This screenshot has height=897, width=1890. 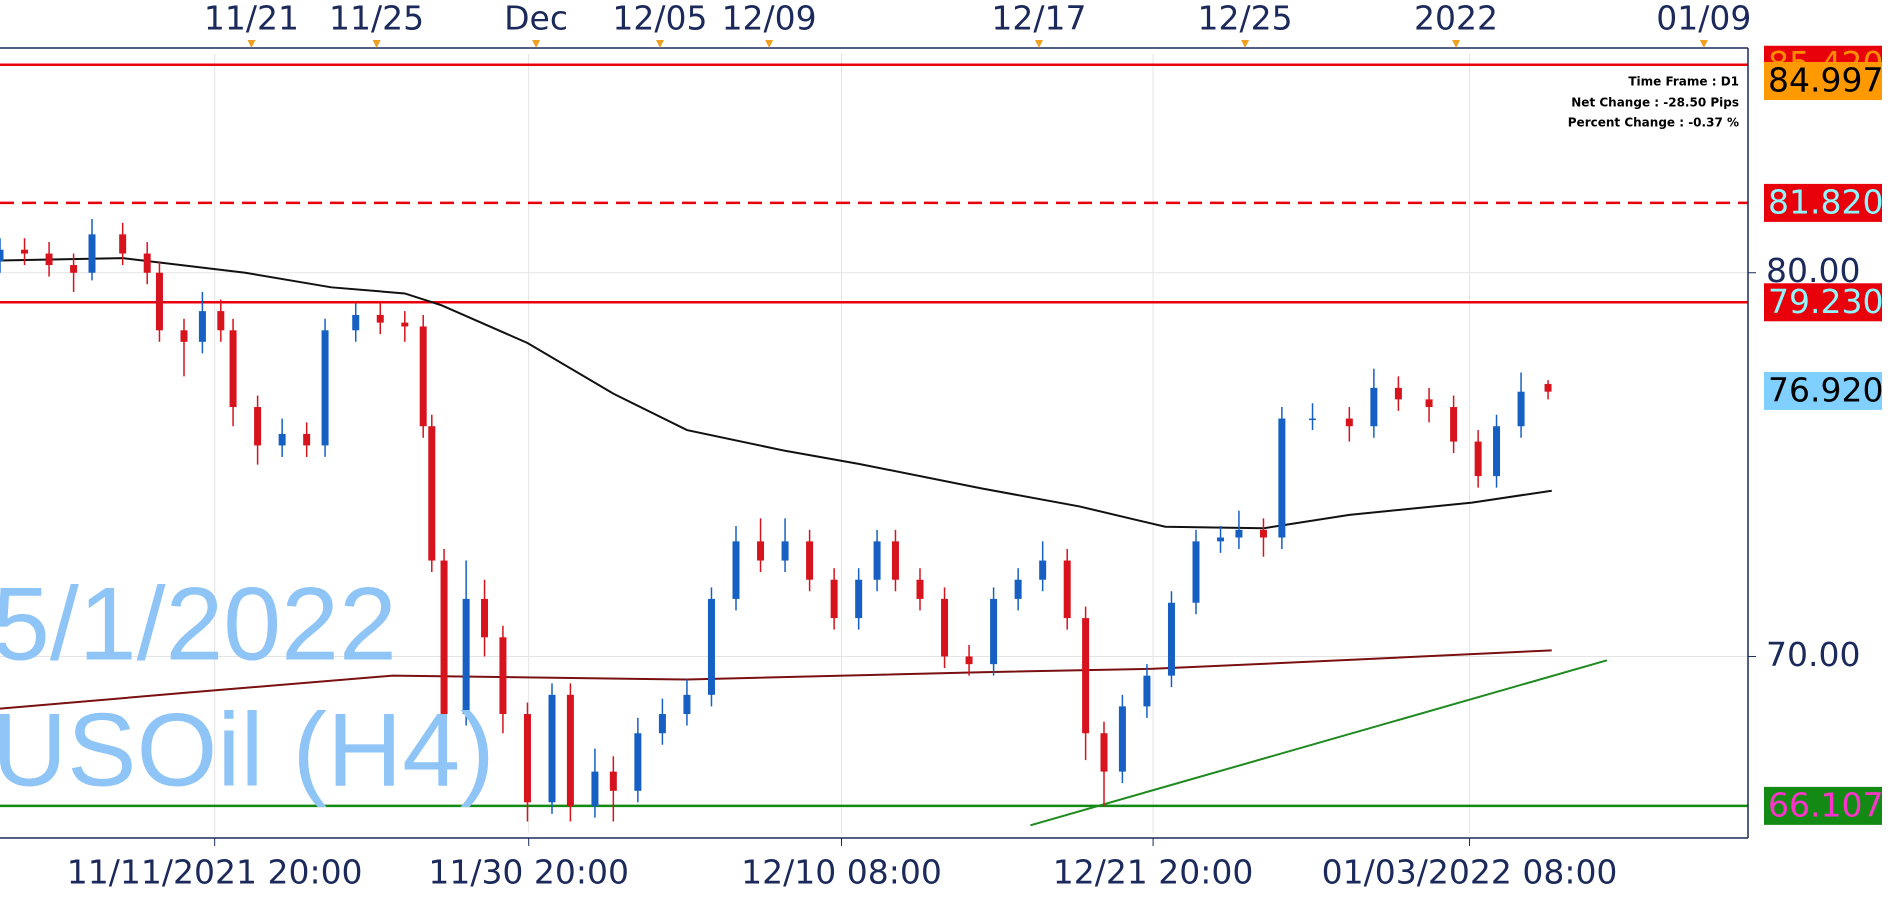 What do you see at coordinates (1653, 123) in the screenshot?
I see `info-text: Percent Change : -0.37 %` at bounding box center [1653, 123].